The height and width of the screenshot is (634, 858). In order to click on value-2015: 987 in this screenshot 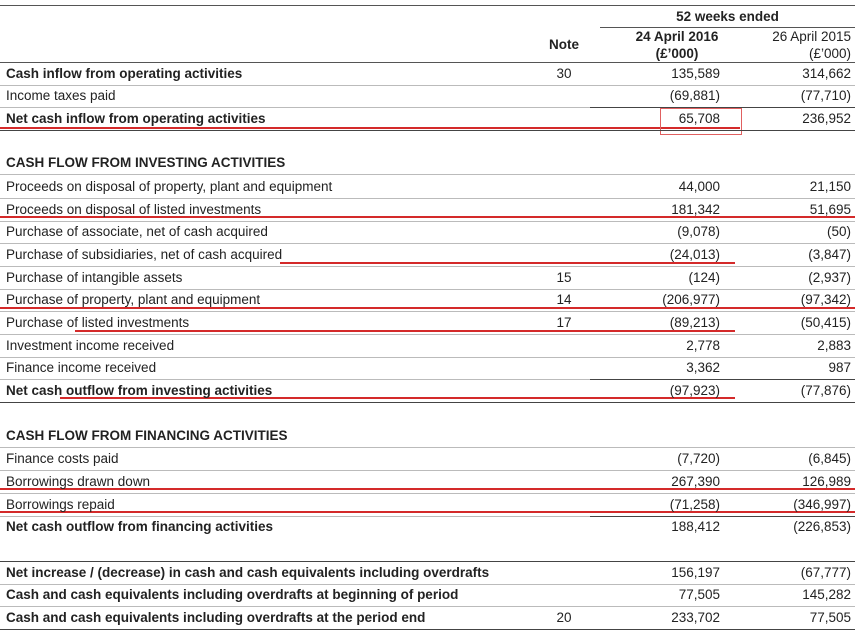, I will do `click(839, 367)`.